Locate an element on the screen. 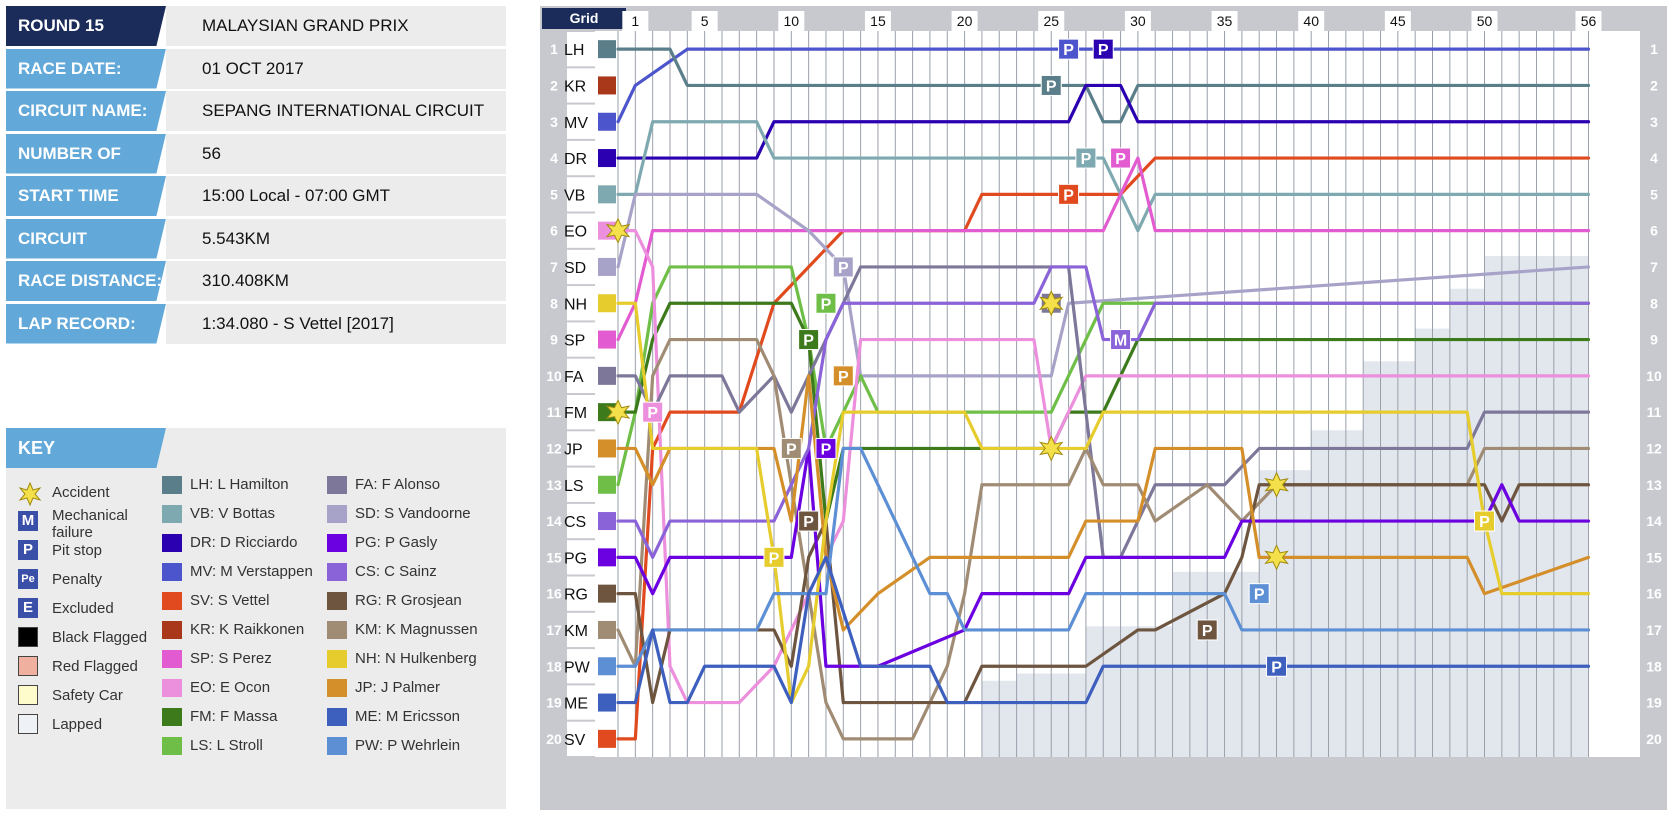  driver-key-sv: SV: S Vettel is located at coordinates (216, 601).